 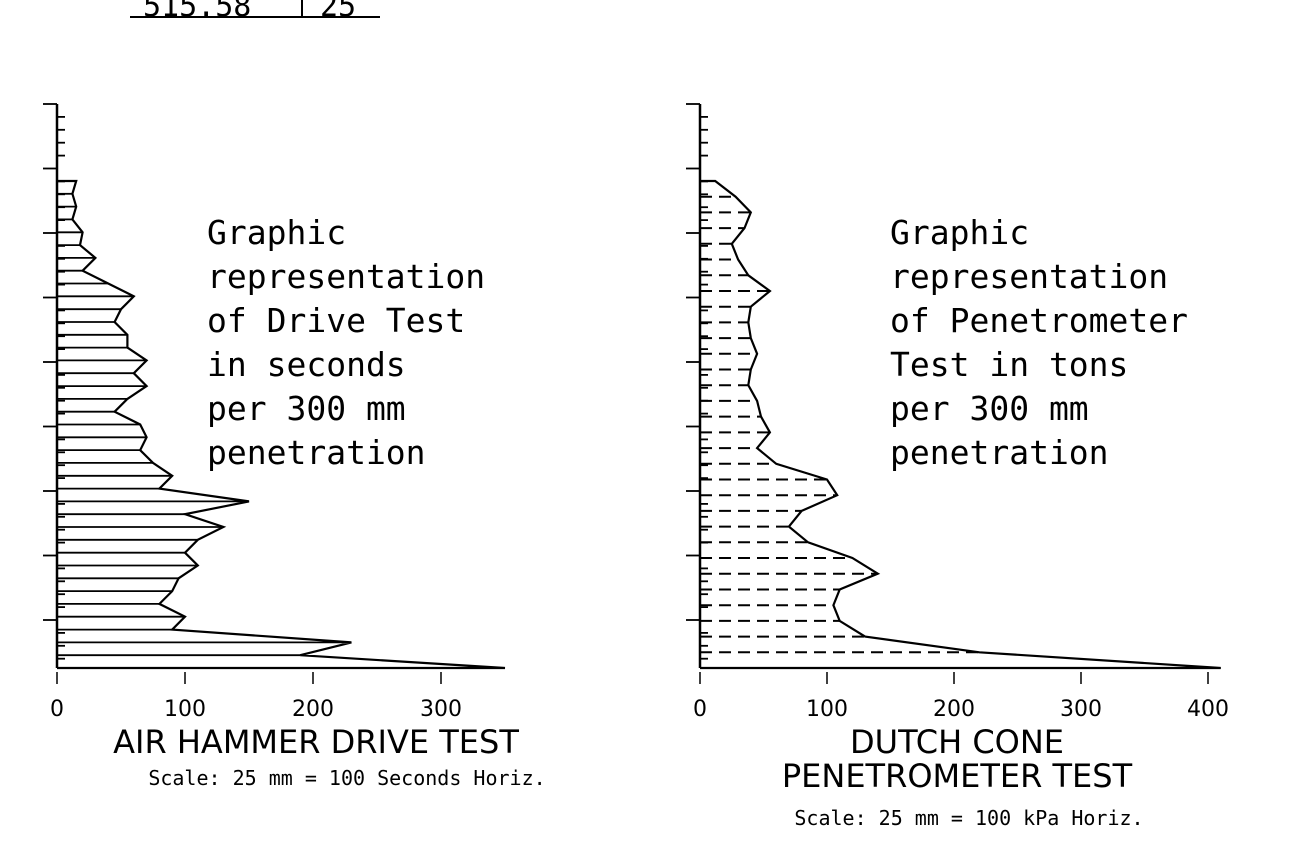 I want to click on drive-x-tick-label: 0, so click(x=57, y=709).